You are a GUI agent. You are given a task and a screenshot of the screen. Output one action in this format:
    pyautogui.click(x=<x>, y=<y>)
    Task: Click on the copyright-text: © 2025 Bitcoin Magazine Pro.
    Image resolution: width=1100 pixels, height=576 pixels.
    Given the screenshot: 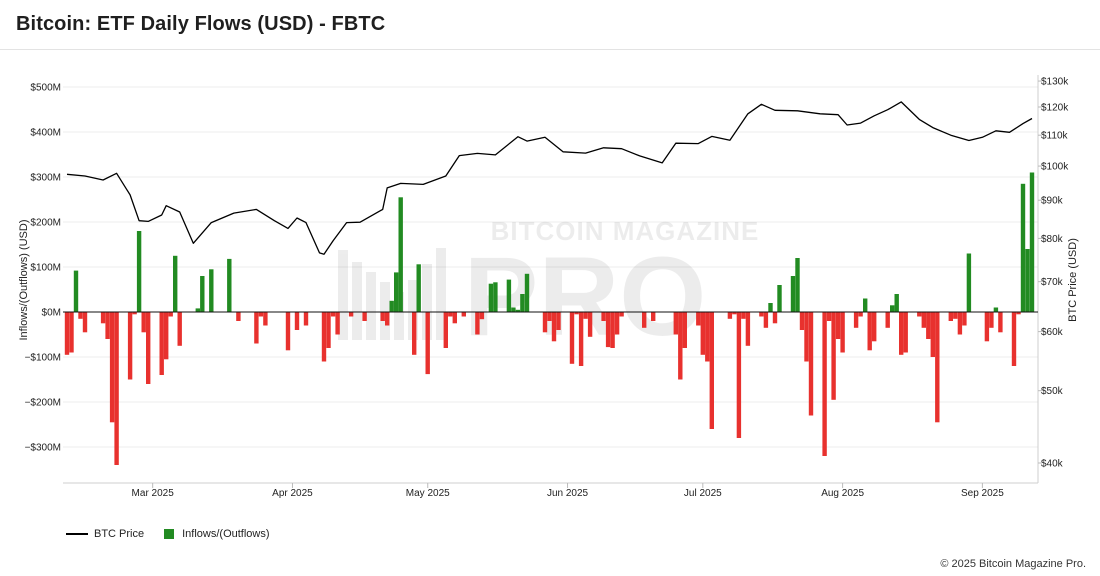 What is the action you would take?
    pyautogui.click(x=1013, y=564)
    